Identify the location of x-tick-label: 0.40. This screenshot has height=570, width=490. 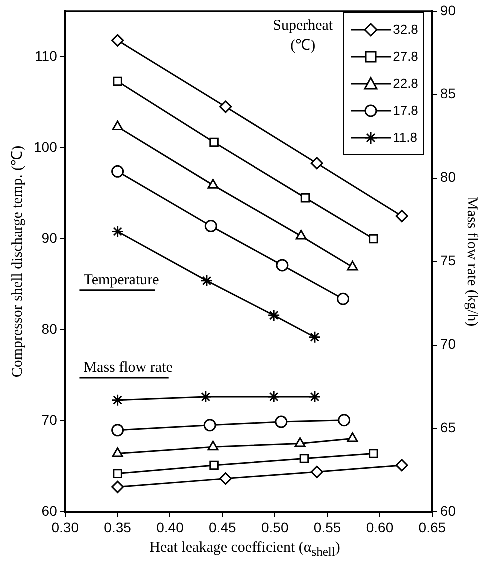
(170, 527).